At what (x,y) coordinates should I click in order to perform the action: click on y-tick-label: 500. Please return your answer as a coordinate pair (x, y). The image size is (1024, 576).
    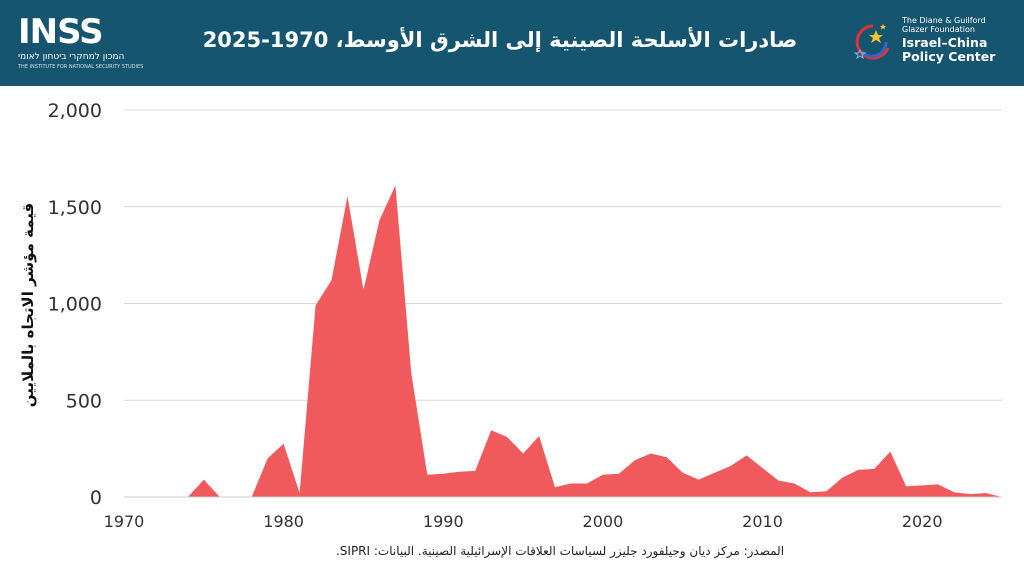
    Looking at the image, I should click on (84, 401).